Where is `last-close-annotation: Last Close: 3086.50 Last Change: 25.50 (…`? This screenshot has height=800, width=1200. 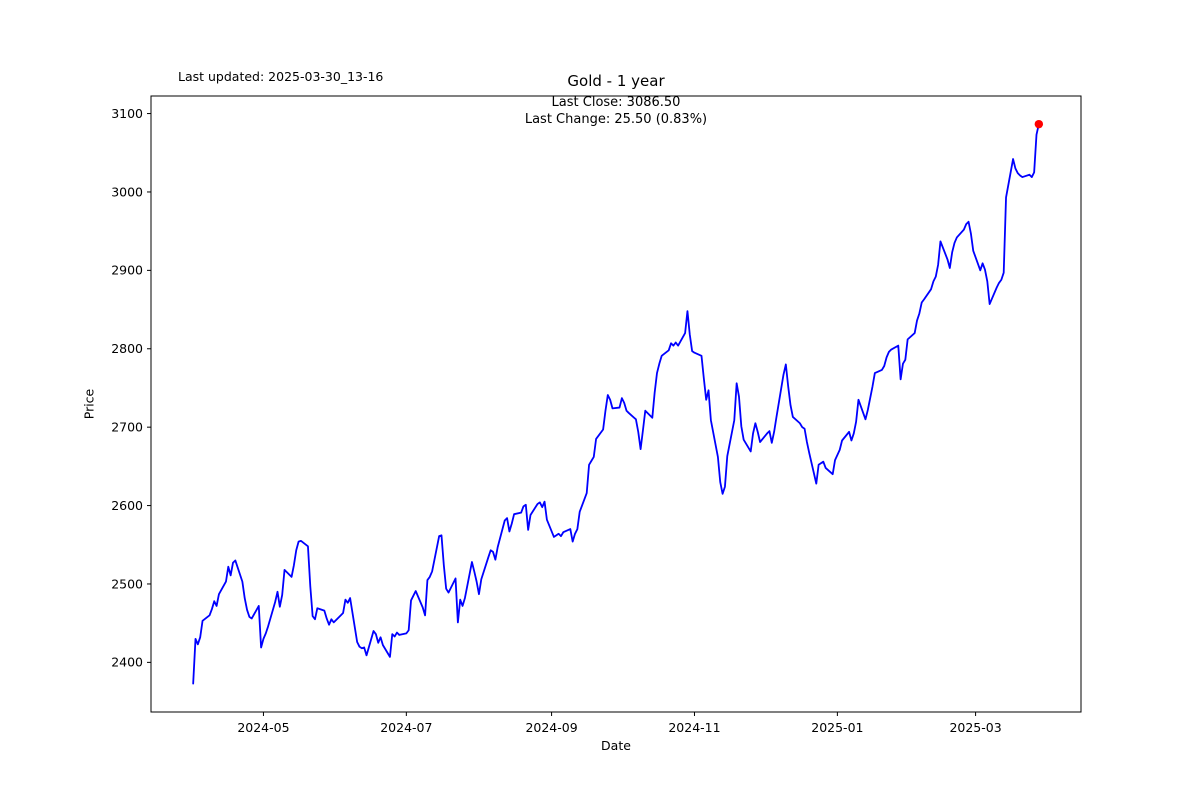 last-close-annotation: Last Close: 3086.50 Last Change: 25.50 (… is located at coordinates (616, 111).